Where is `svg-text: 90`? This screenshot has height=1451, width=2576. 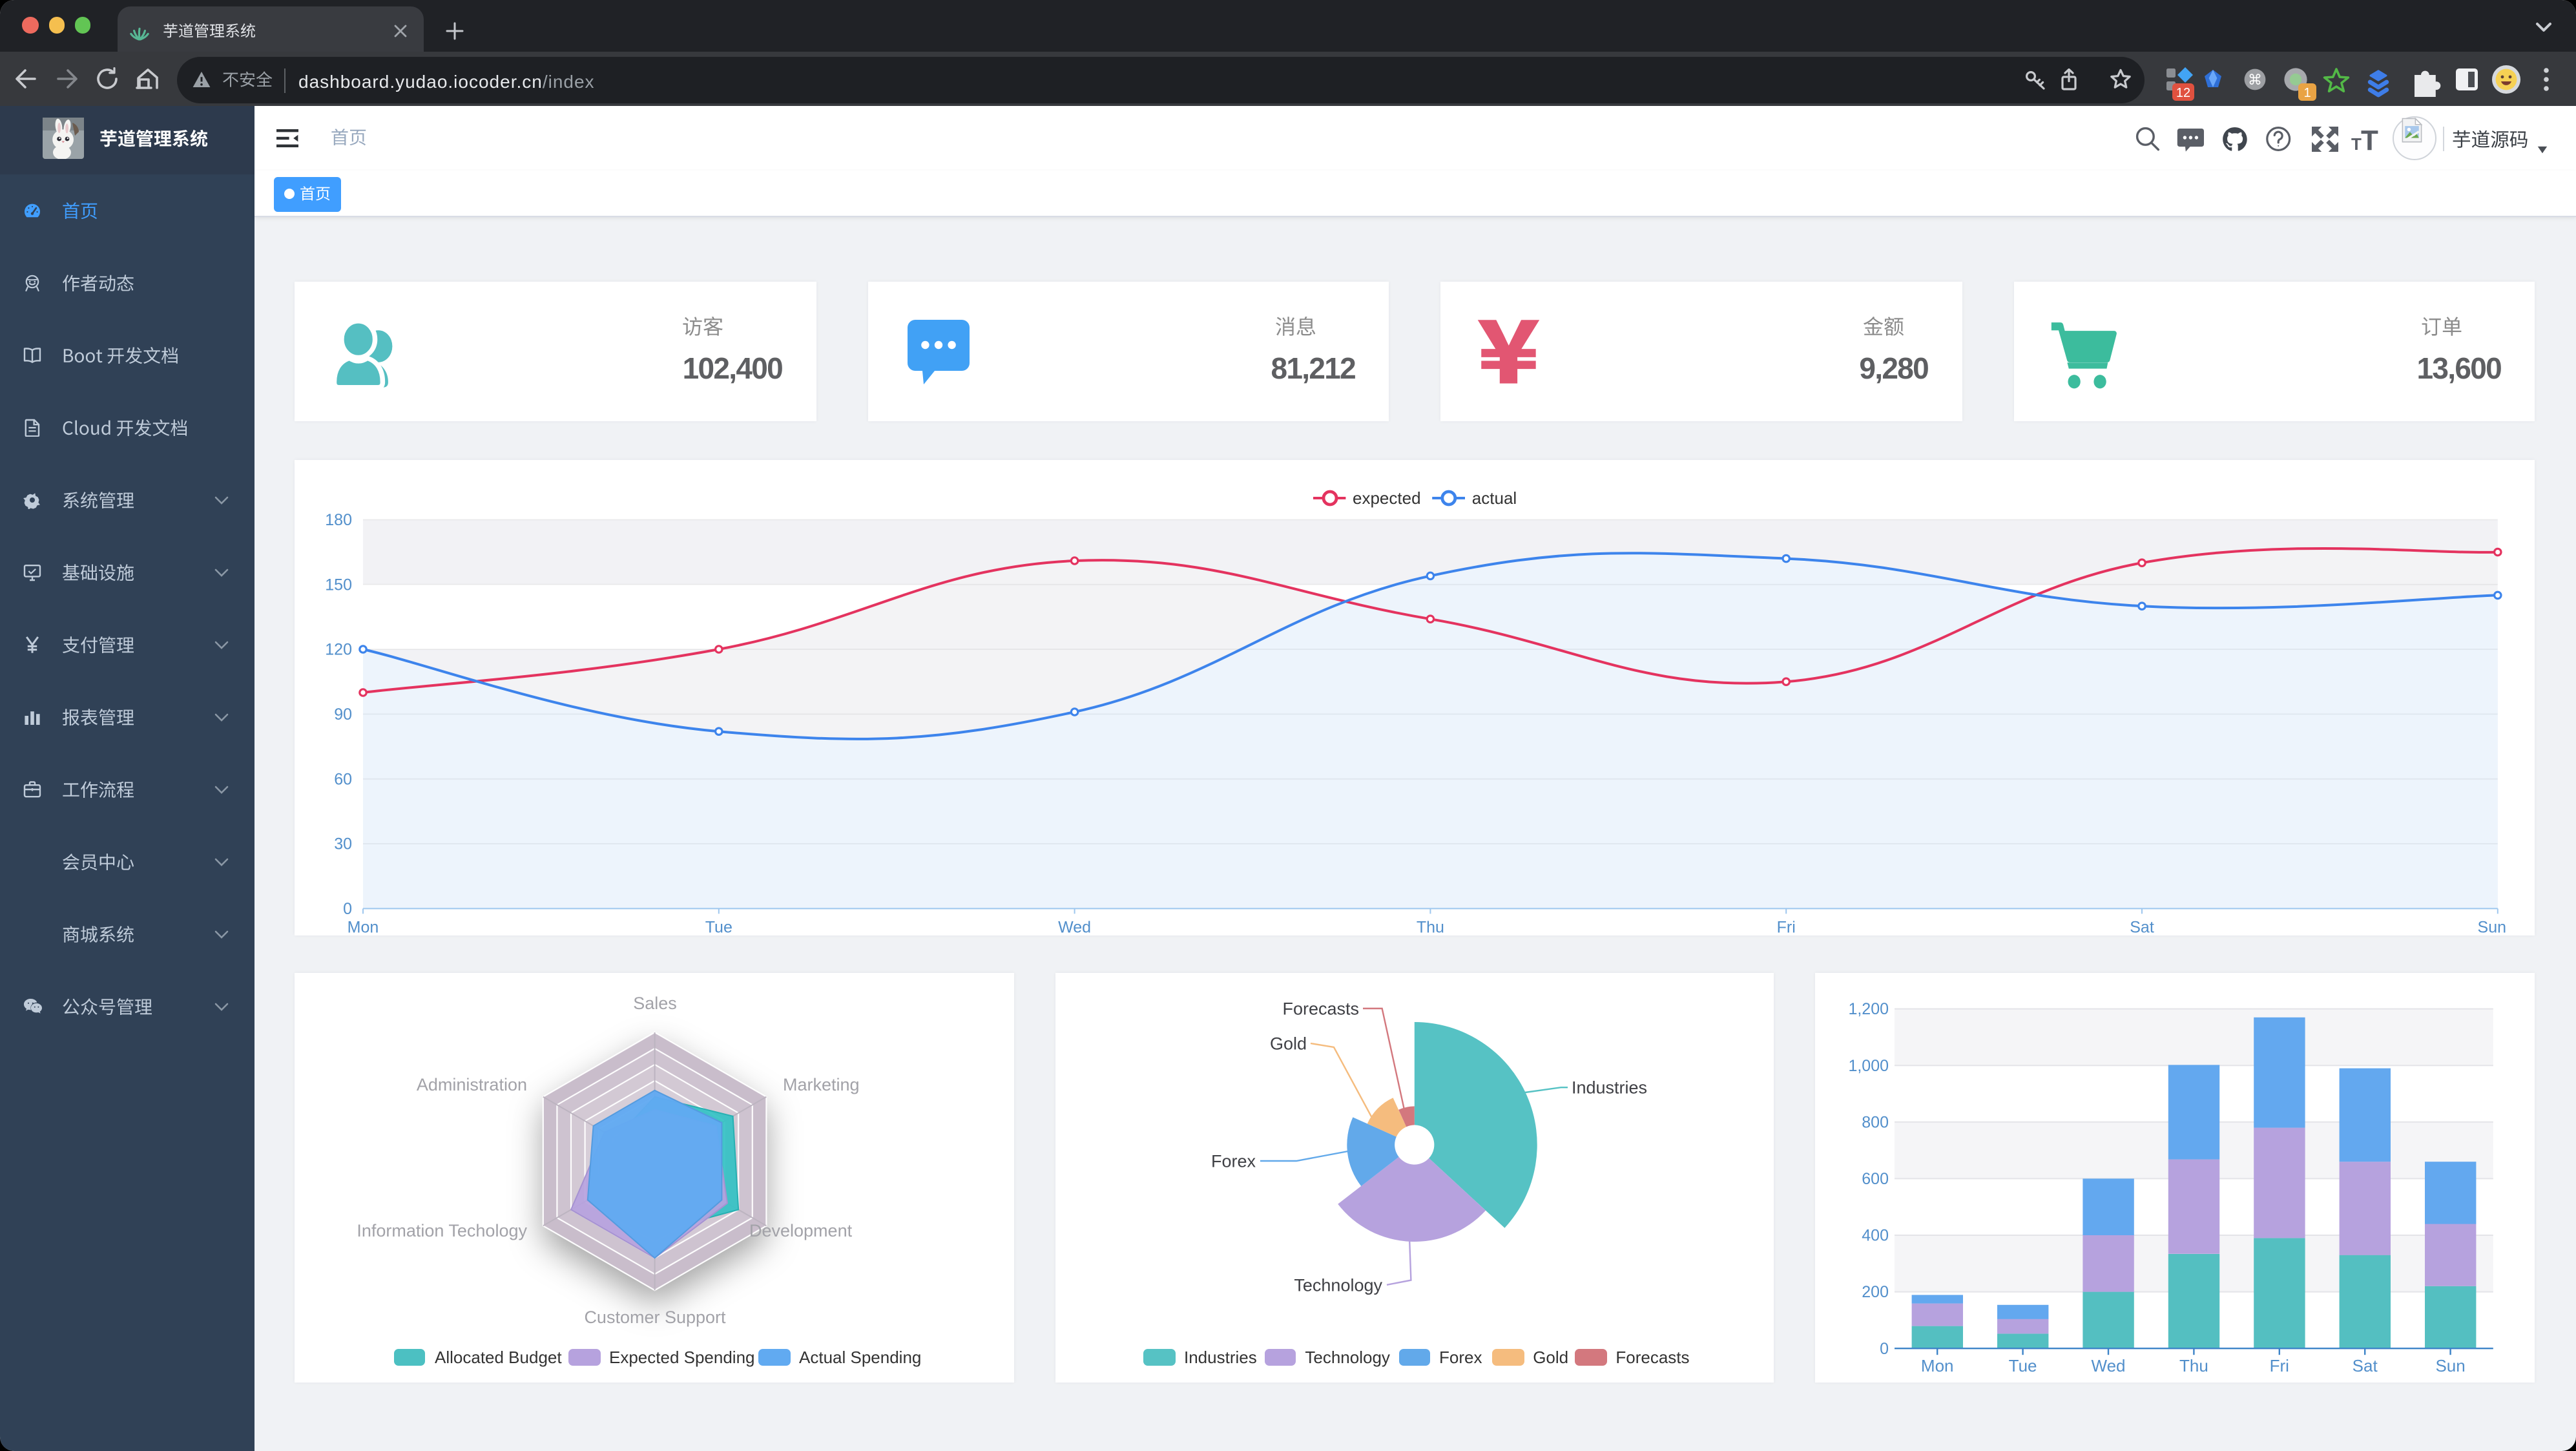 svg-text: 90 is located at coordinates (343, 715).